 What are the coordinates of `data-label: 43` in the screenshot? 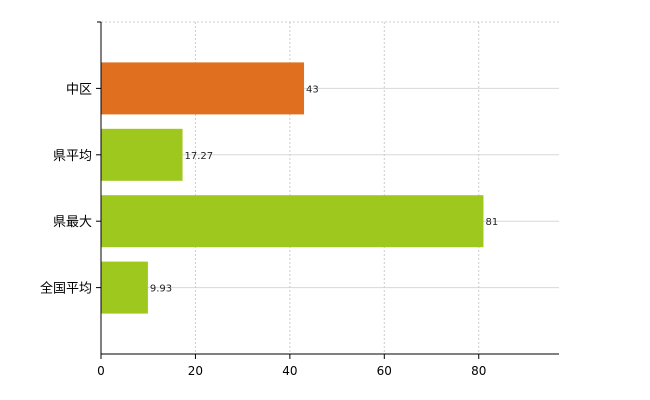 It's located at (312, 89).